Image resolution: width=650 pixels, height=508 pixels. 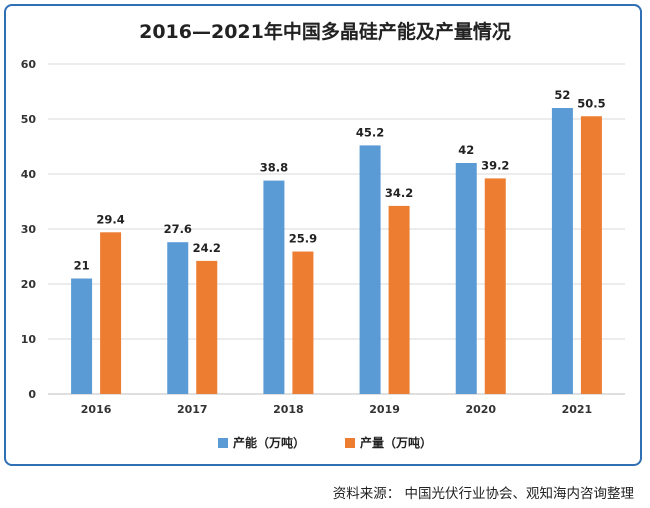 I want to click on legend-label-capacity: 产能（万吨）, so click(x=268, y=443).